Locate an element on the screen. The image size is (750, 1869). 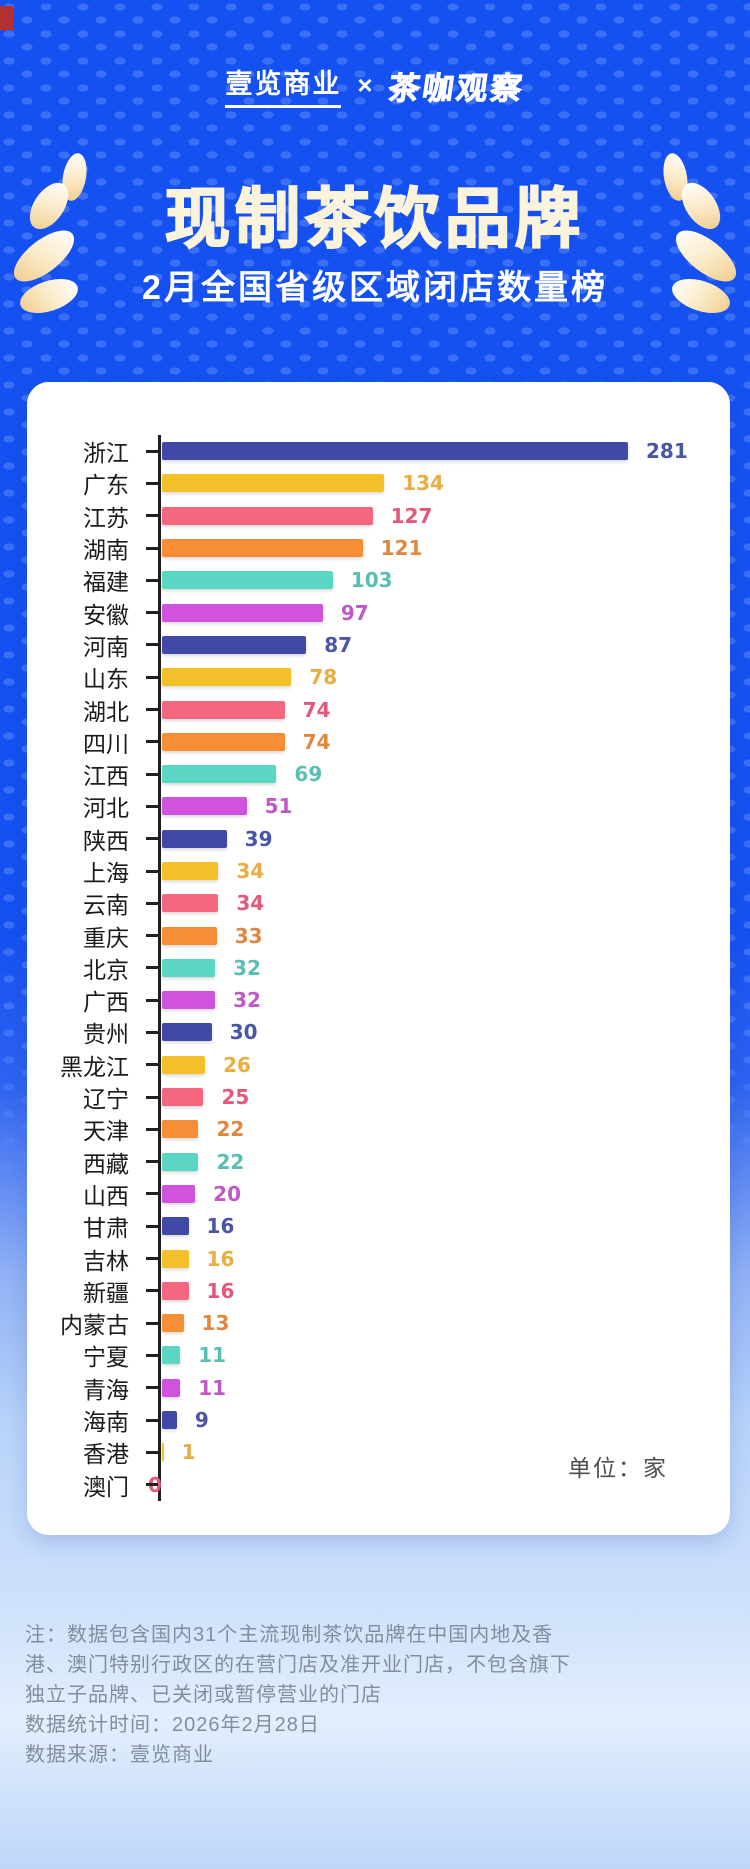
chart-row: 吉林 16 is located at coordinates (385, 1258).